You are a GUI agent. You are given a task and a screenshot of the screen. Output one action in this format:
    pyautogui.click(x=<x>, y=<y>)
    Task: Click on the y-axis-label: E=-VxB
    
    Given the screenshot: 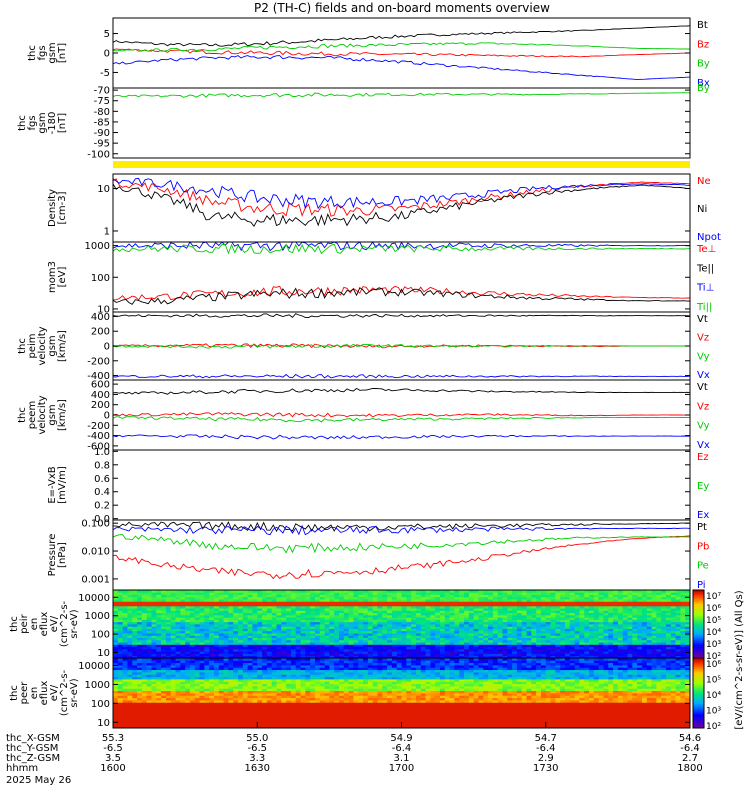 What is the action you would take?
    pyautogui.click(x=52, y=484)
    